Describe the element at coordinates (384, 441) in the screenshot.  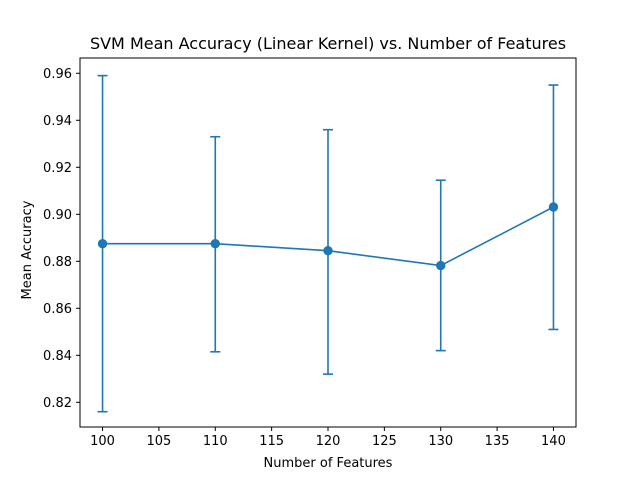
I see `x-tick-label: 125` at that location.